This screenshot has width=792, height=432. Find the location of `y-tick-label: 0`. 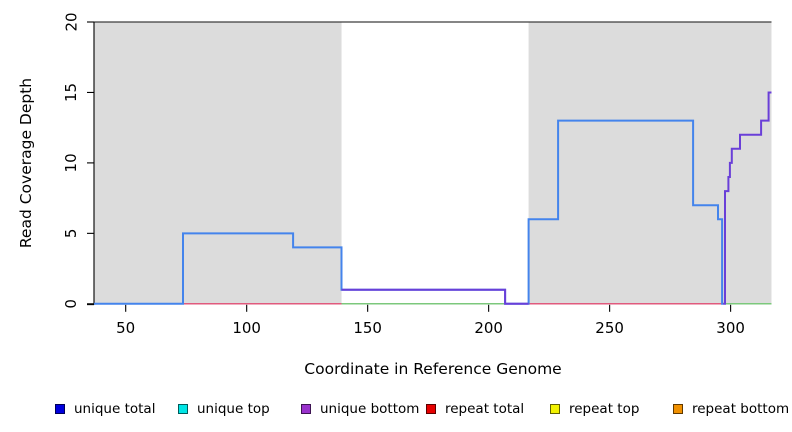

y-tick-label: 0 is located at coordinates (71, 304).